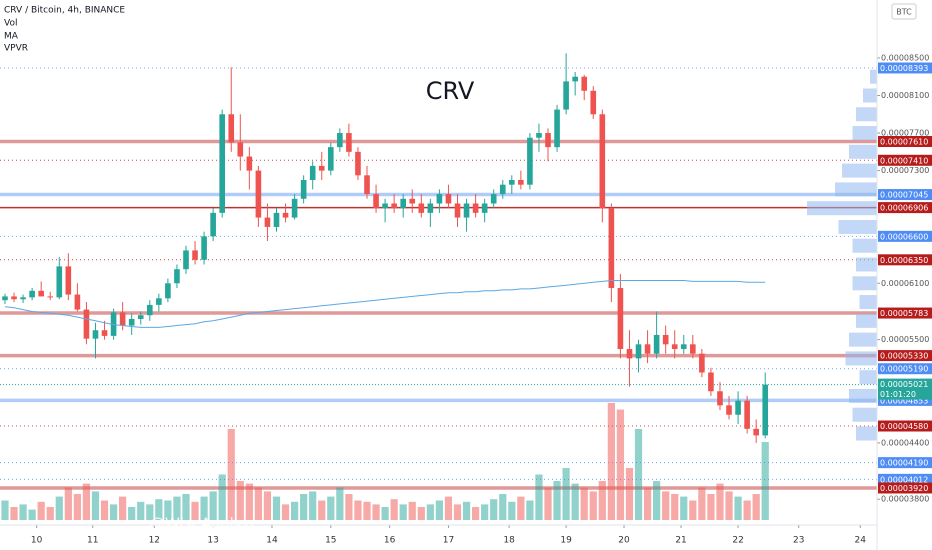  I want to click on x-tick-label: 20, so click(624, 541).